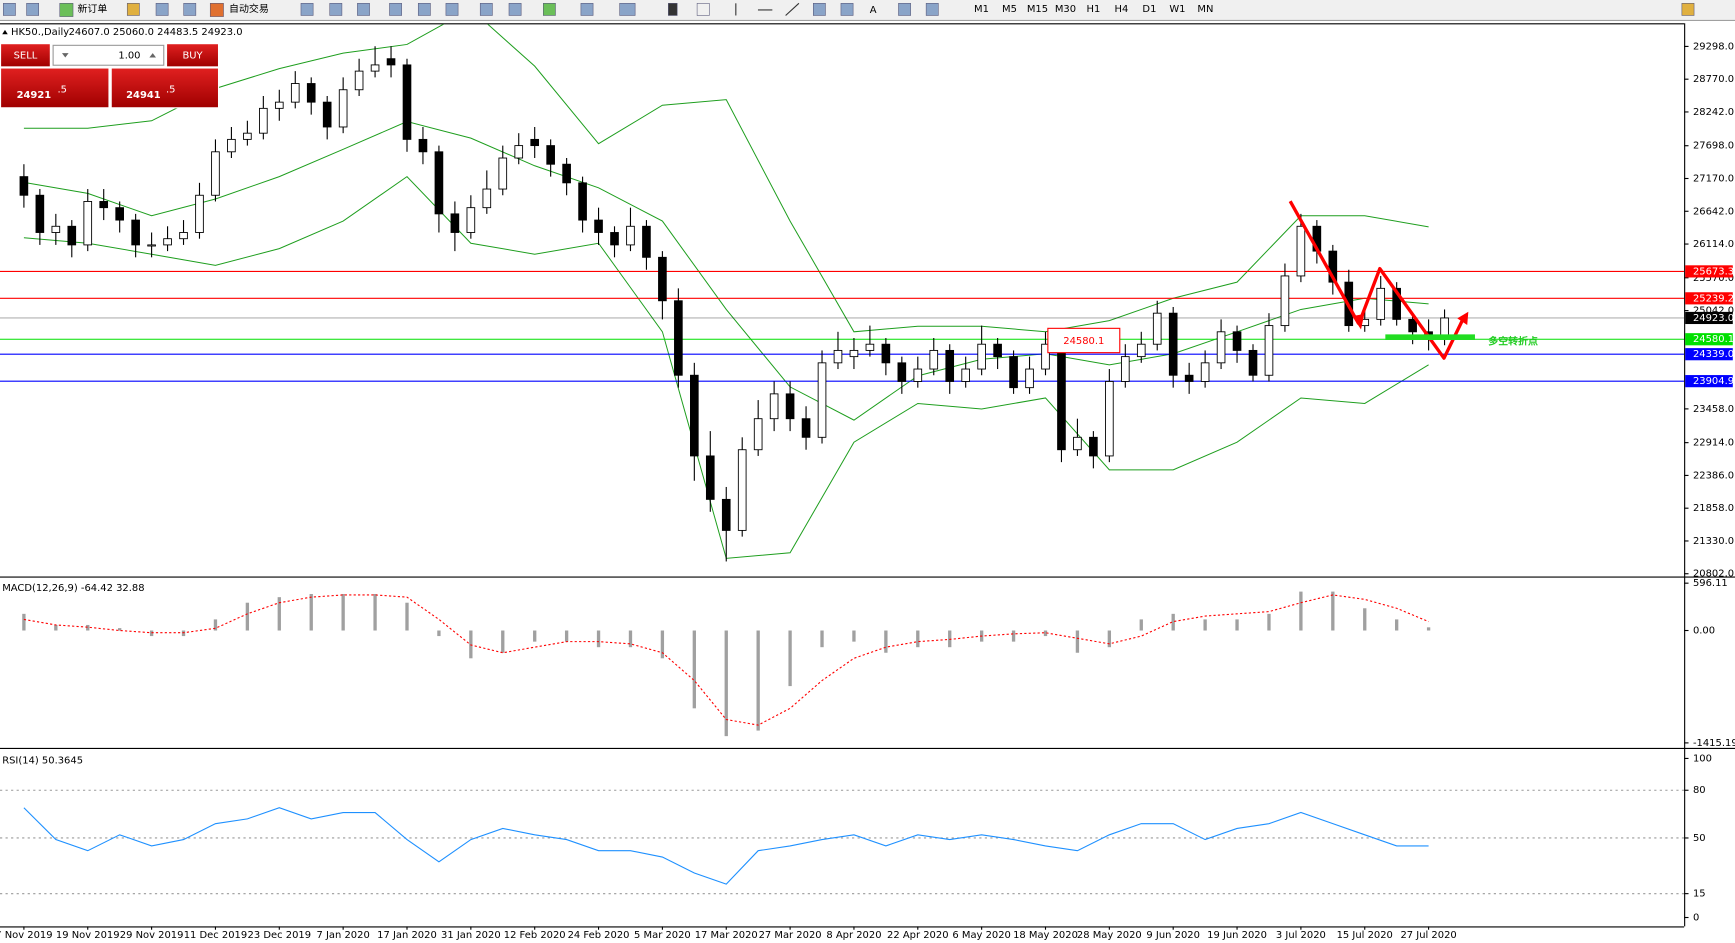 The width and height of the screenshot is (1735, 943). I want to click on rsi-plot, so click(842, 842).